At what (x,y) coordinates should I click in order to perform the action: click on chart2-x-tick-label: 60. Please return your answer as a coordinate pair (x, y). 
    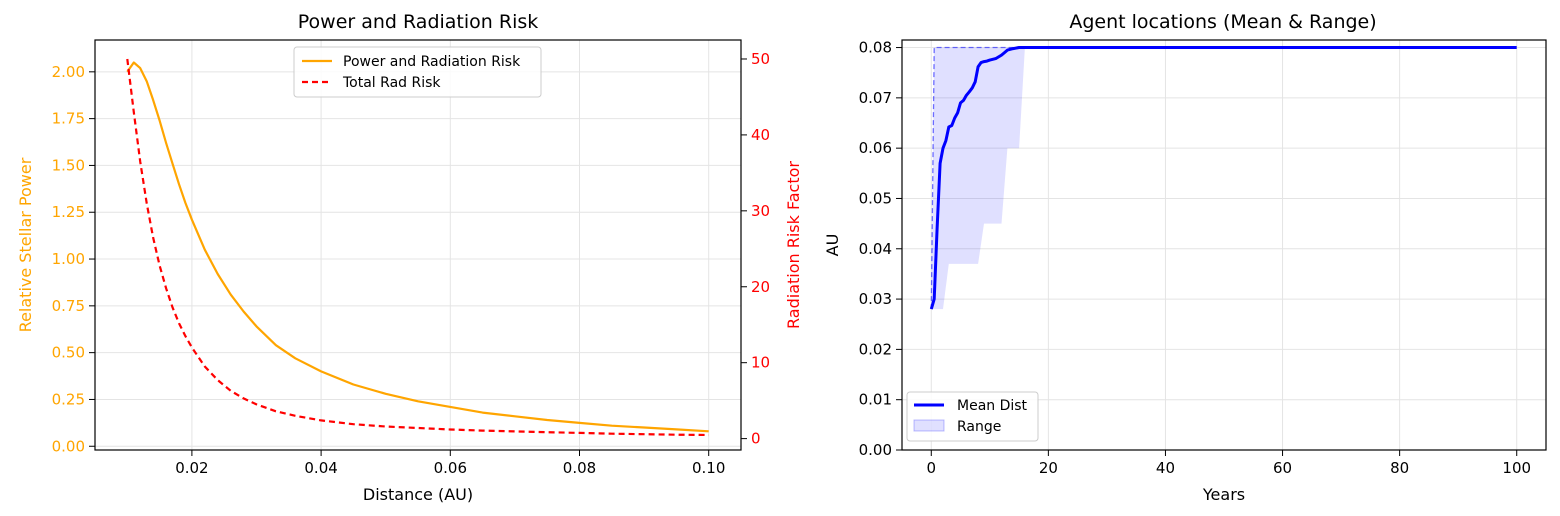
    Looking at the image, I should click on (1282, 468).